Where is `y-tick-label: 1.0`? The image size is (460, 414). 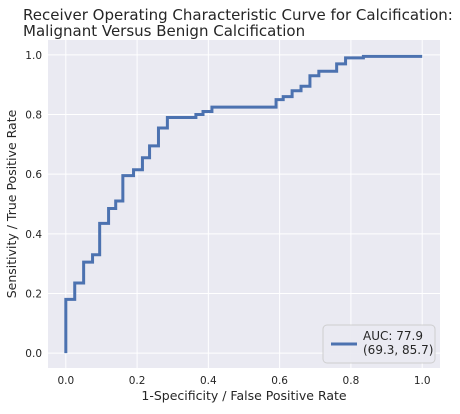 y-tick-label: 1.0 is located at coordinates (33, 56).